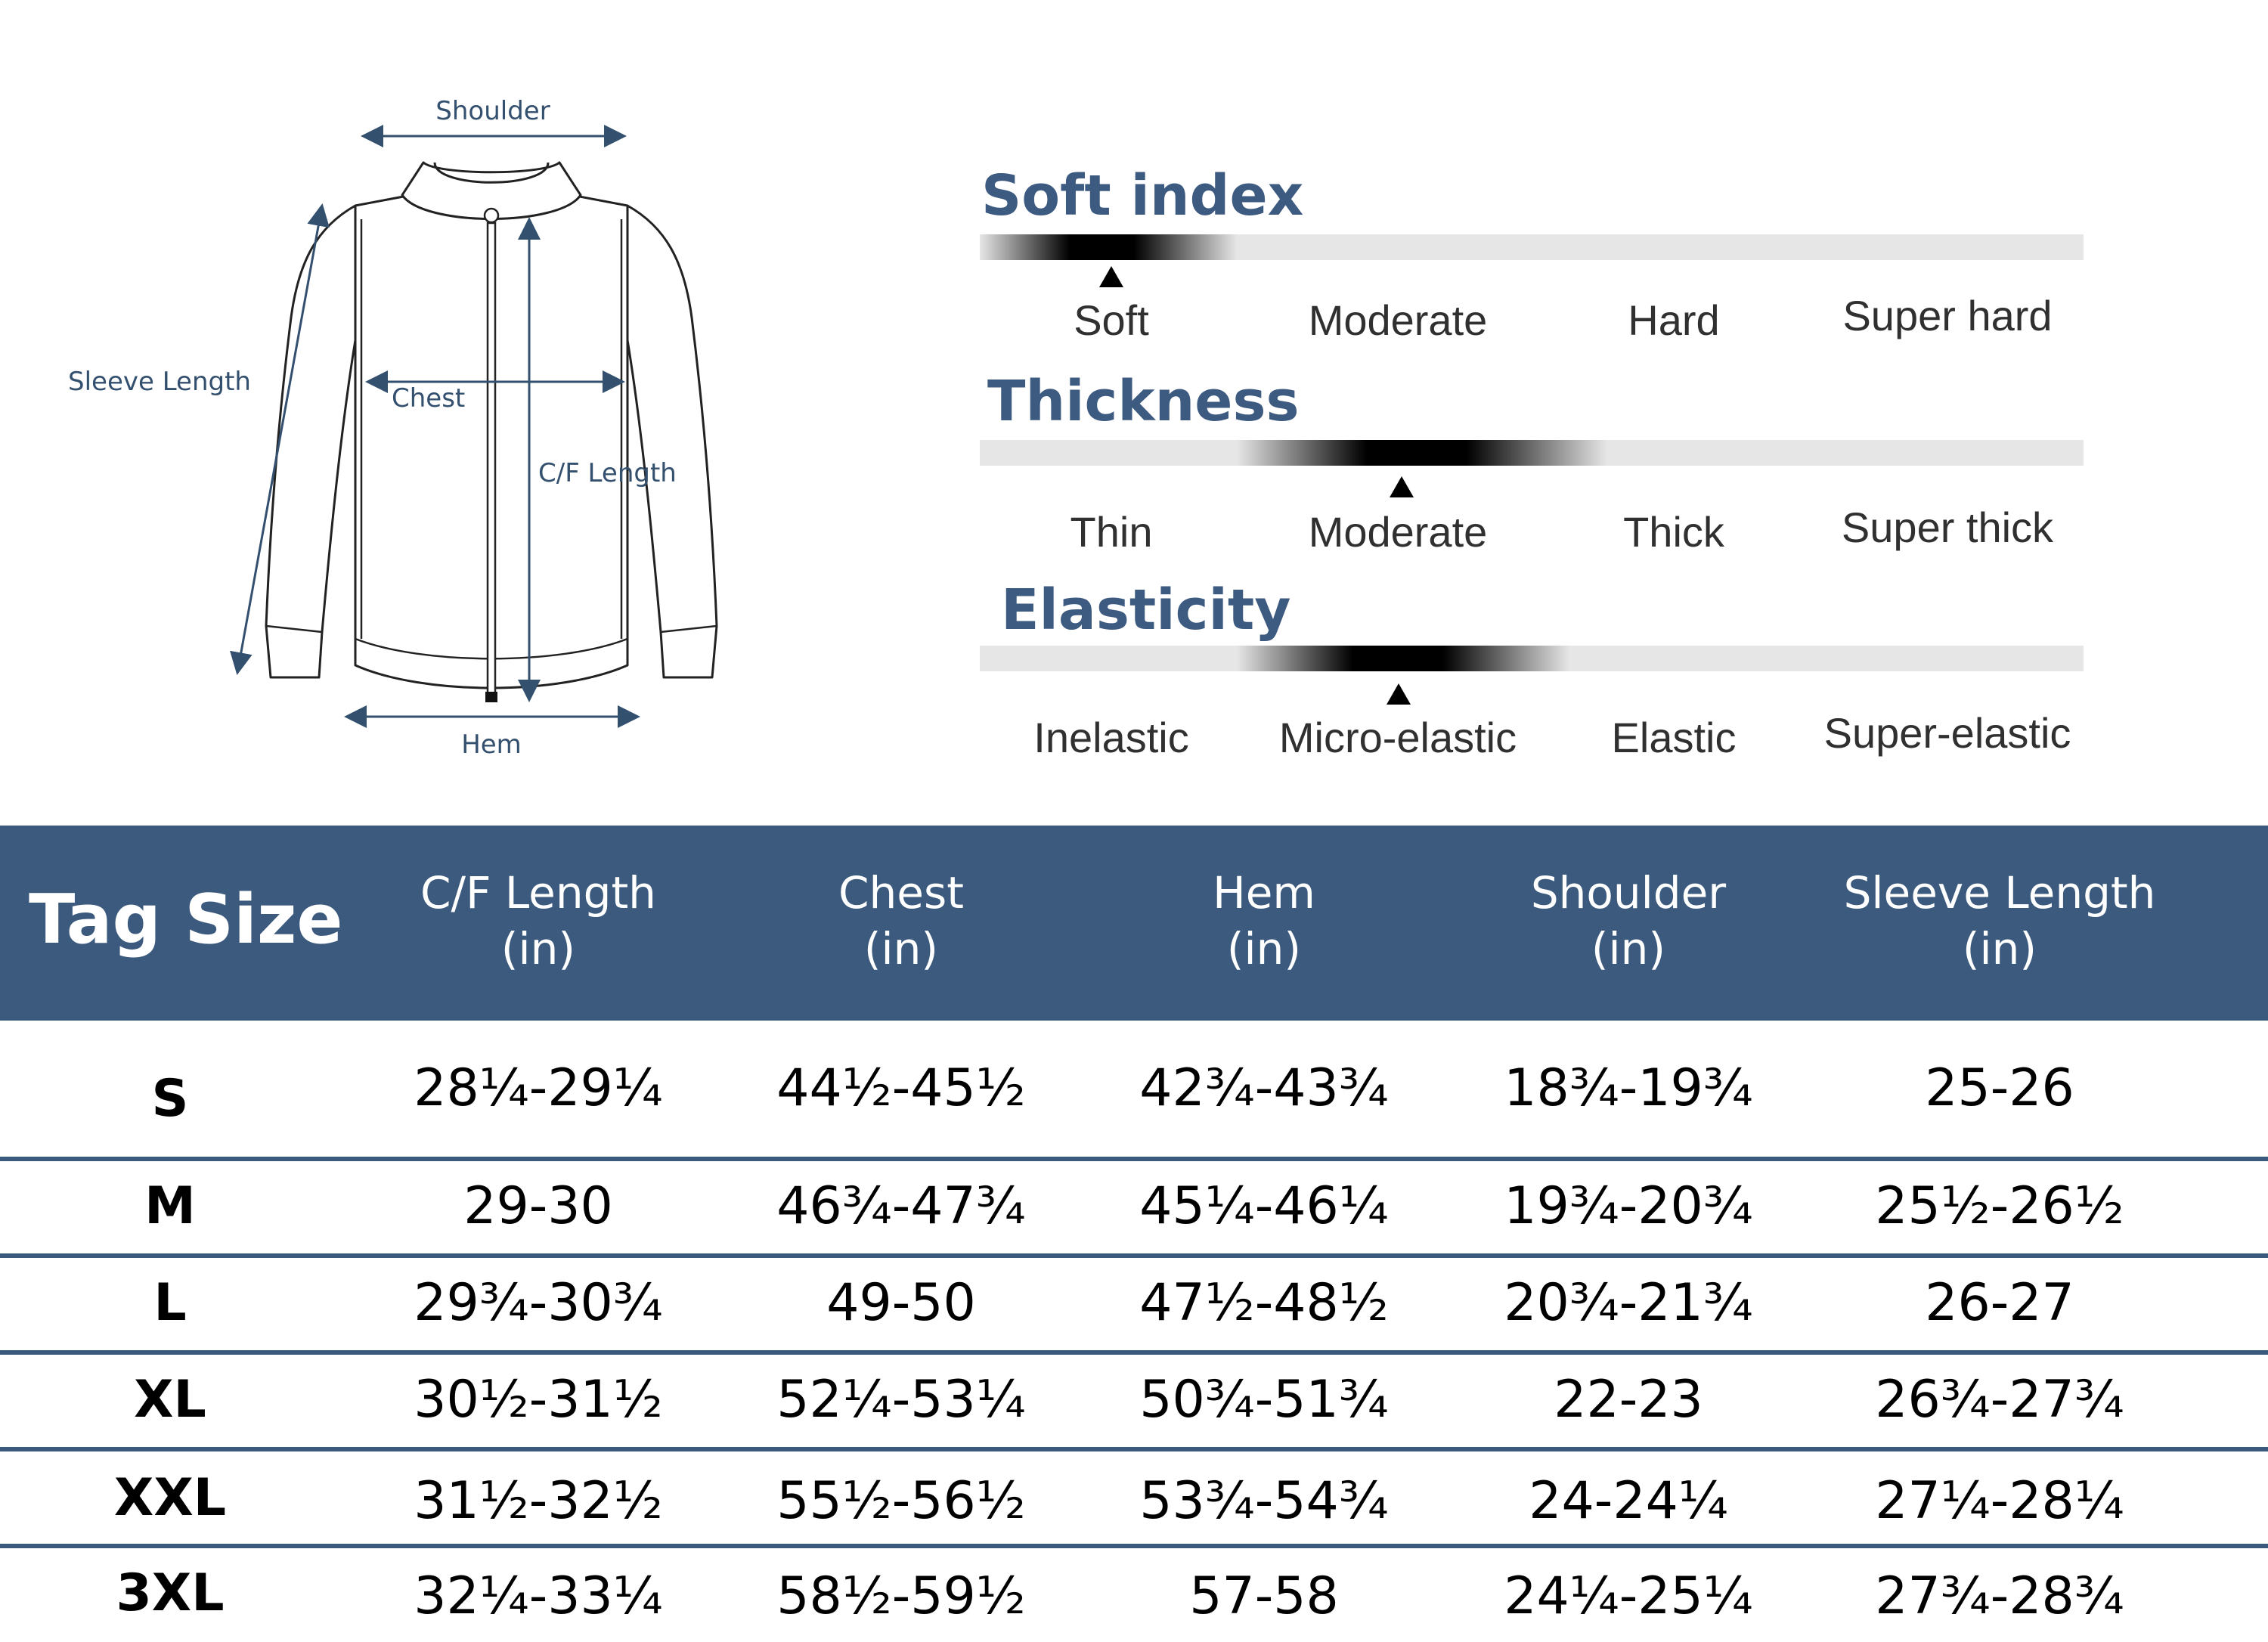  What do you see at coordinates (1142, 195) in the screenshot?
I see `soft-index-title: Soft index` at bounding box center [1142, 195].